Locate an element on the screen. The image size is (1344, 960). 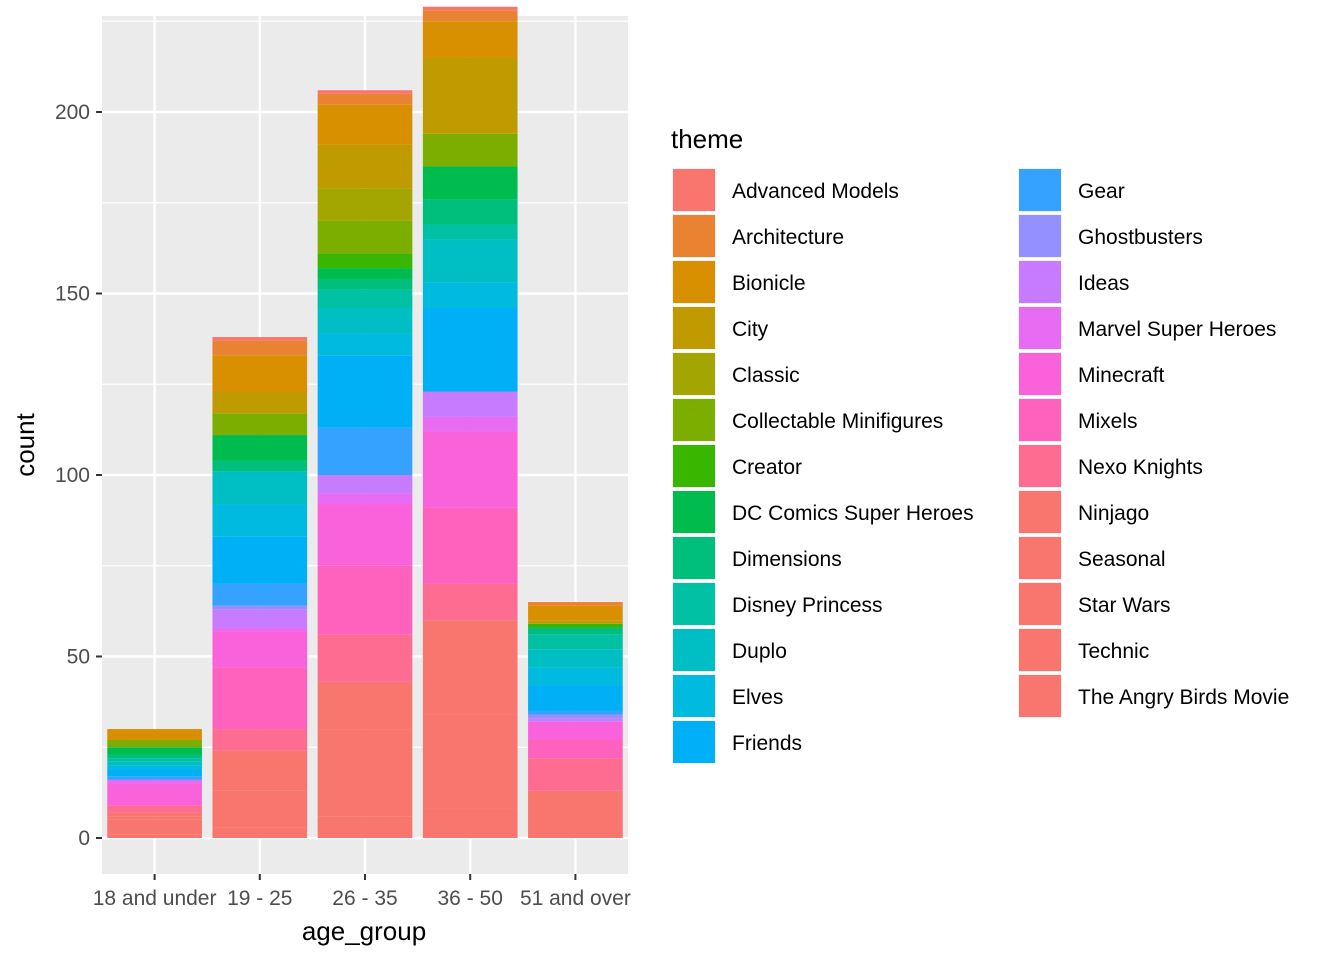
legend-label: Mixels is located at coordinates (1108, 421).